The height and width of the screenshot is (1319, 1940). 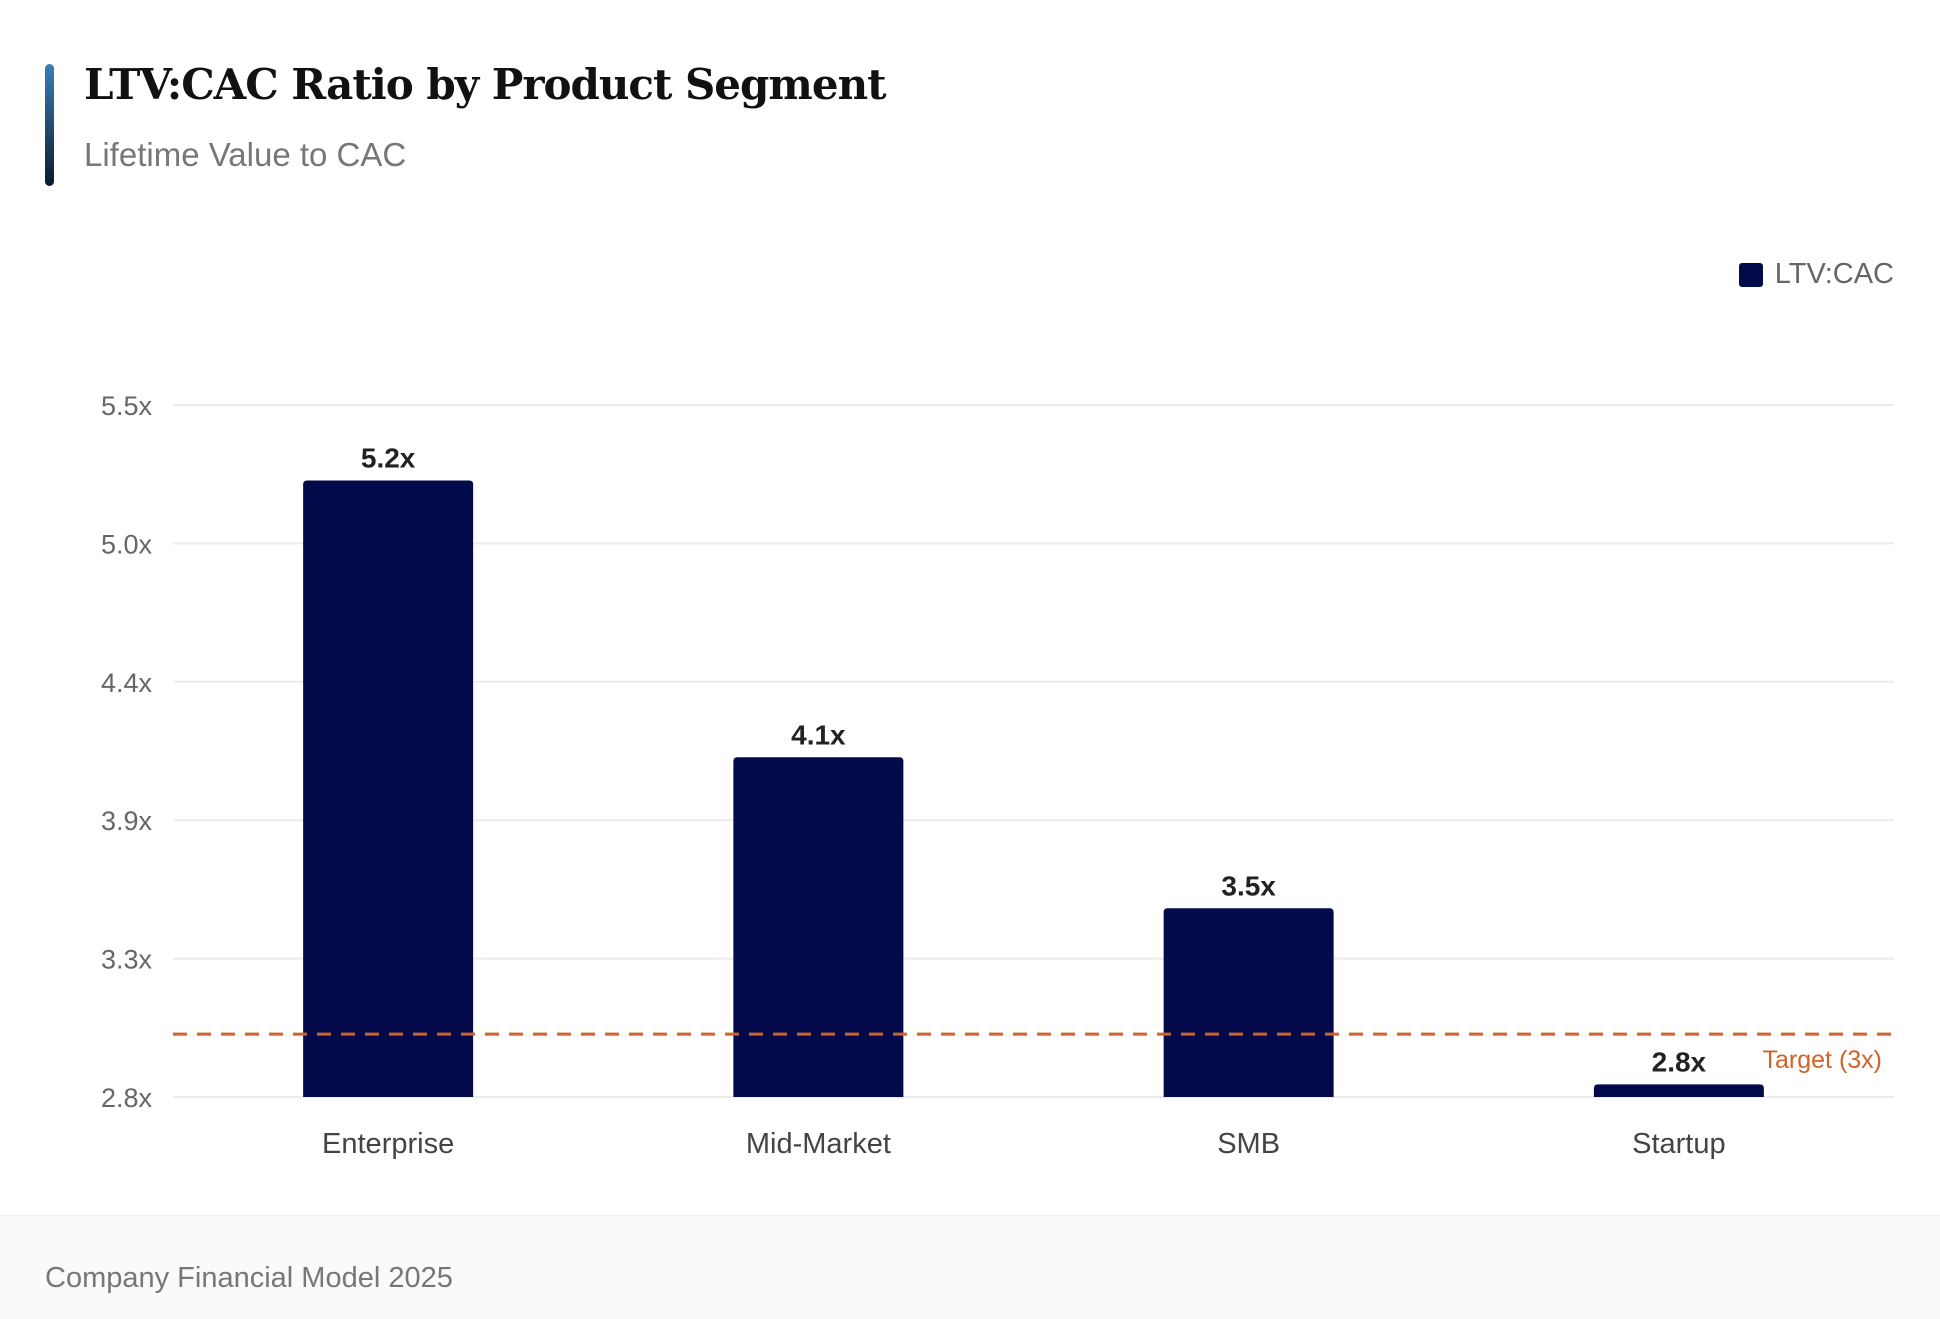 What do you see at coordinates (970, 1267) in the screenshot?
I see `footer: Company Financial Model 2025` at bounding box center [970, 1267].